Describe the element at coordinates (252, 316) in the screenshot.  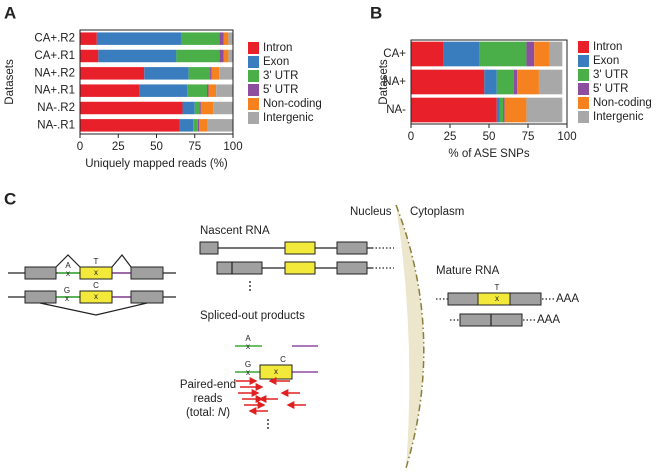
I see `spliced-label: Spliced-out products` at that location.